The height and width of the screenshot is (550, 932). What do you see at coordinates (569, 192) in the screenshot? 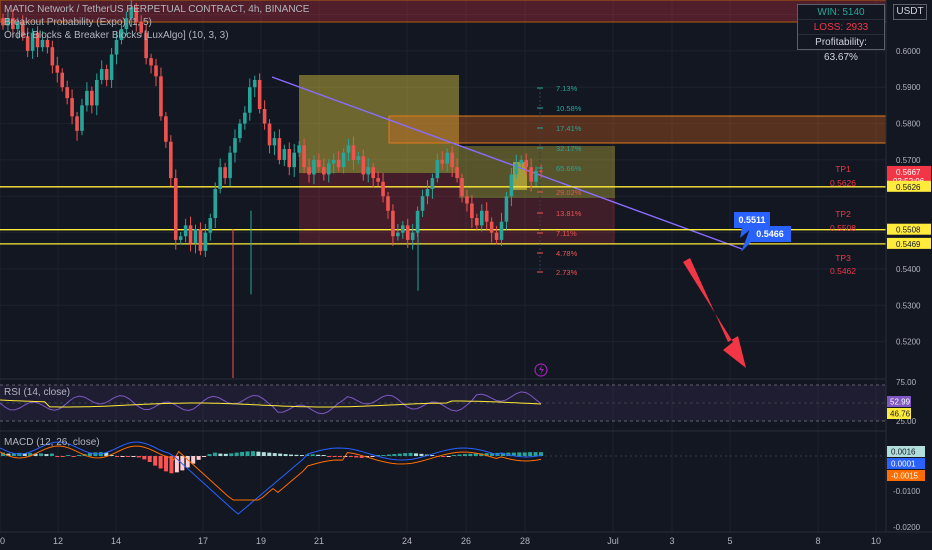
I see `breakout-down-label: 29.02%` at bounding box center [569, 192].